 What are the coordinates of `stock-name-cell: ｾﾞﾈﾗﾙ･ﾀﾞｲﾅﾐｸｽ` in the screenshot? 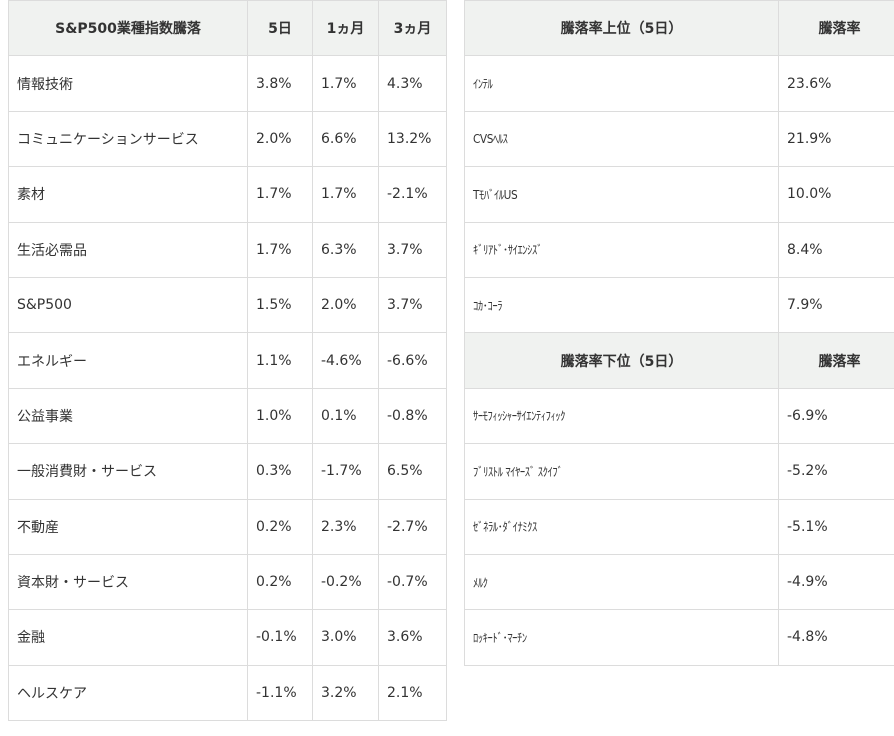 It's located at (621, 526).